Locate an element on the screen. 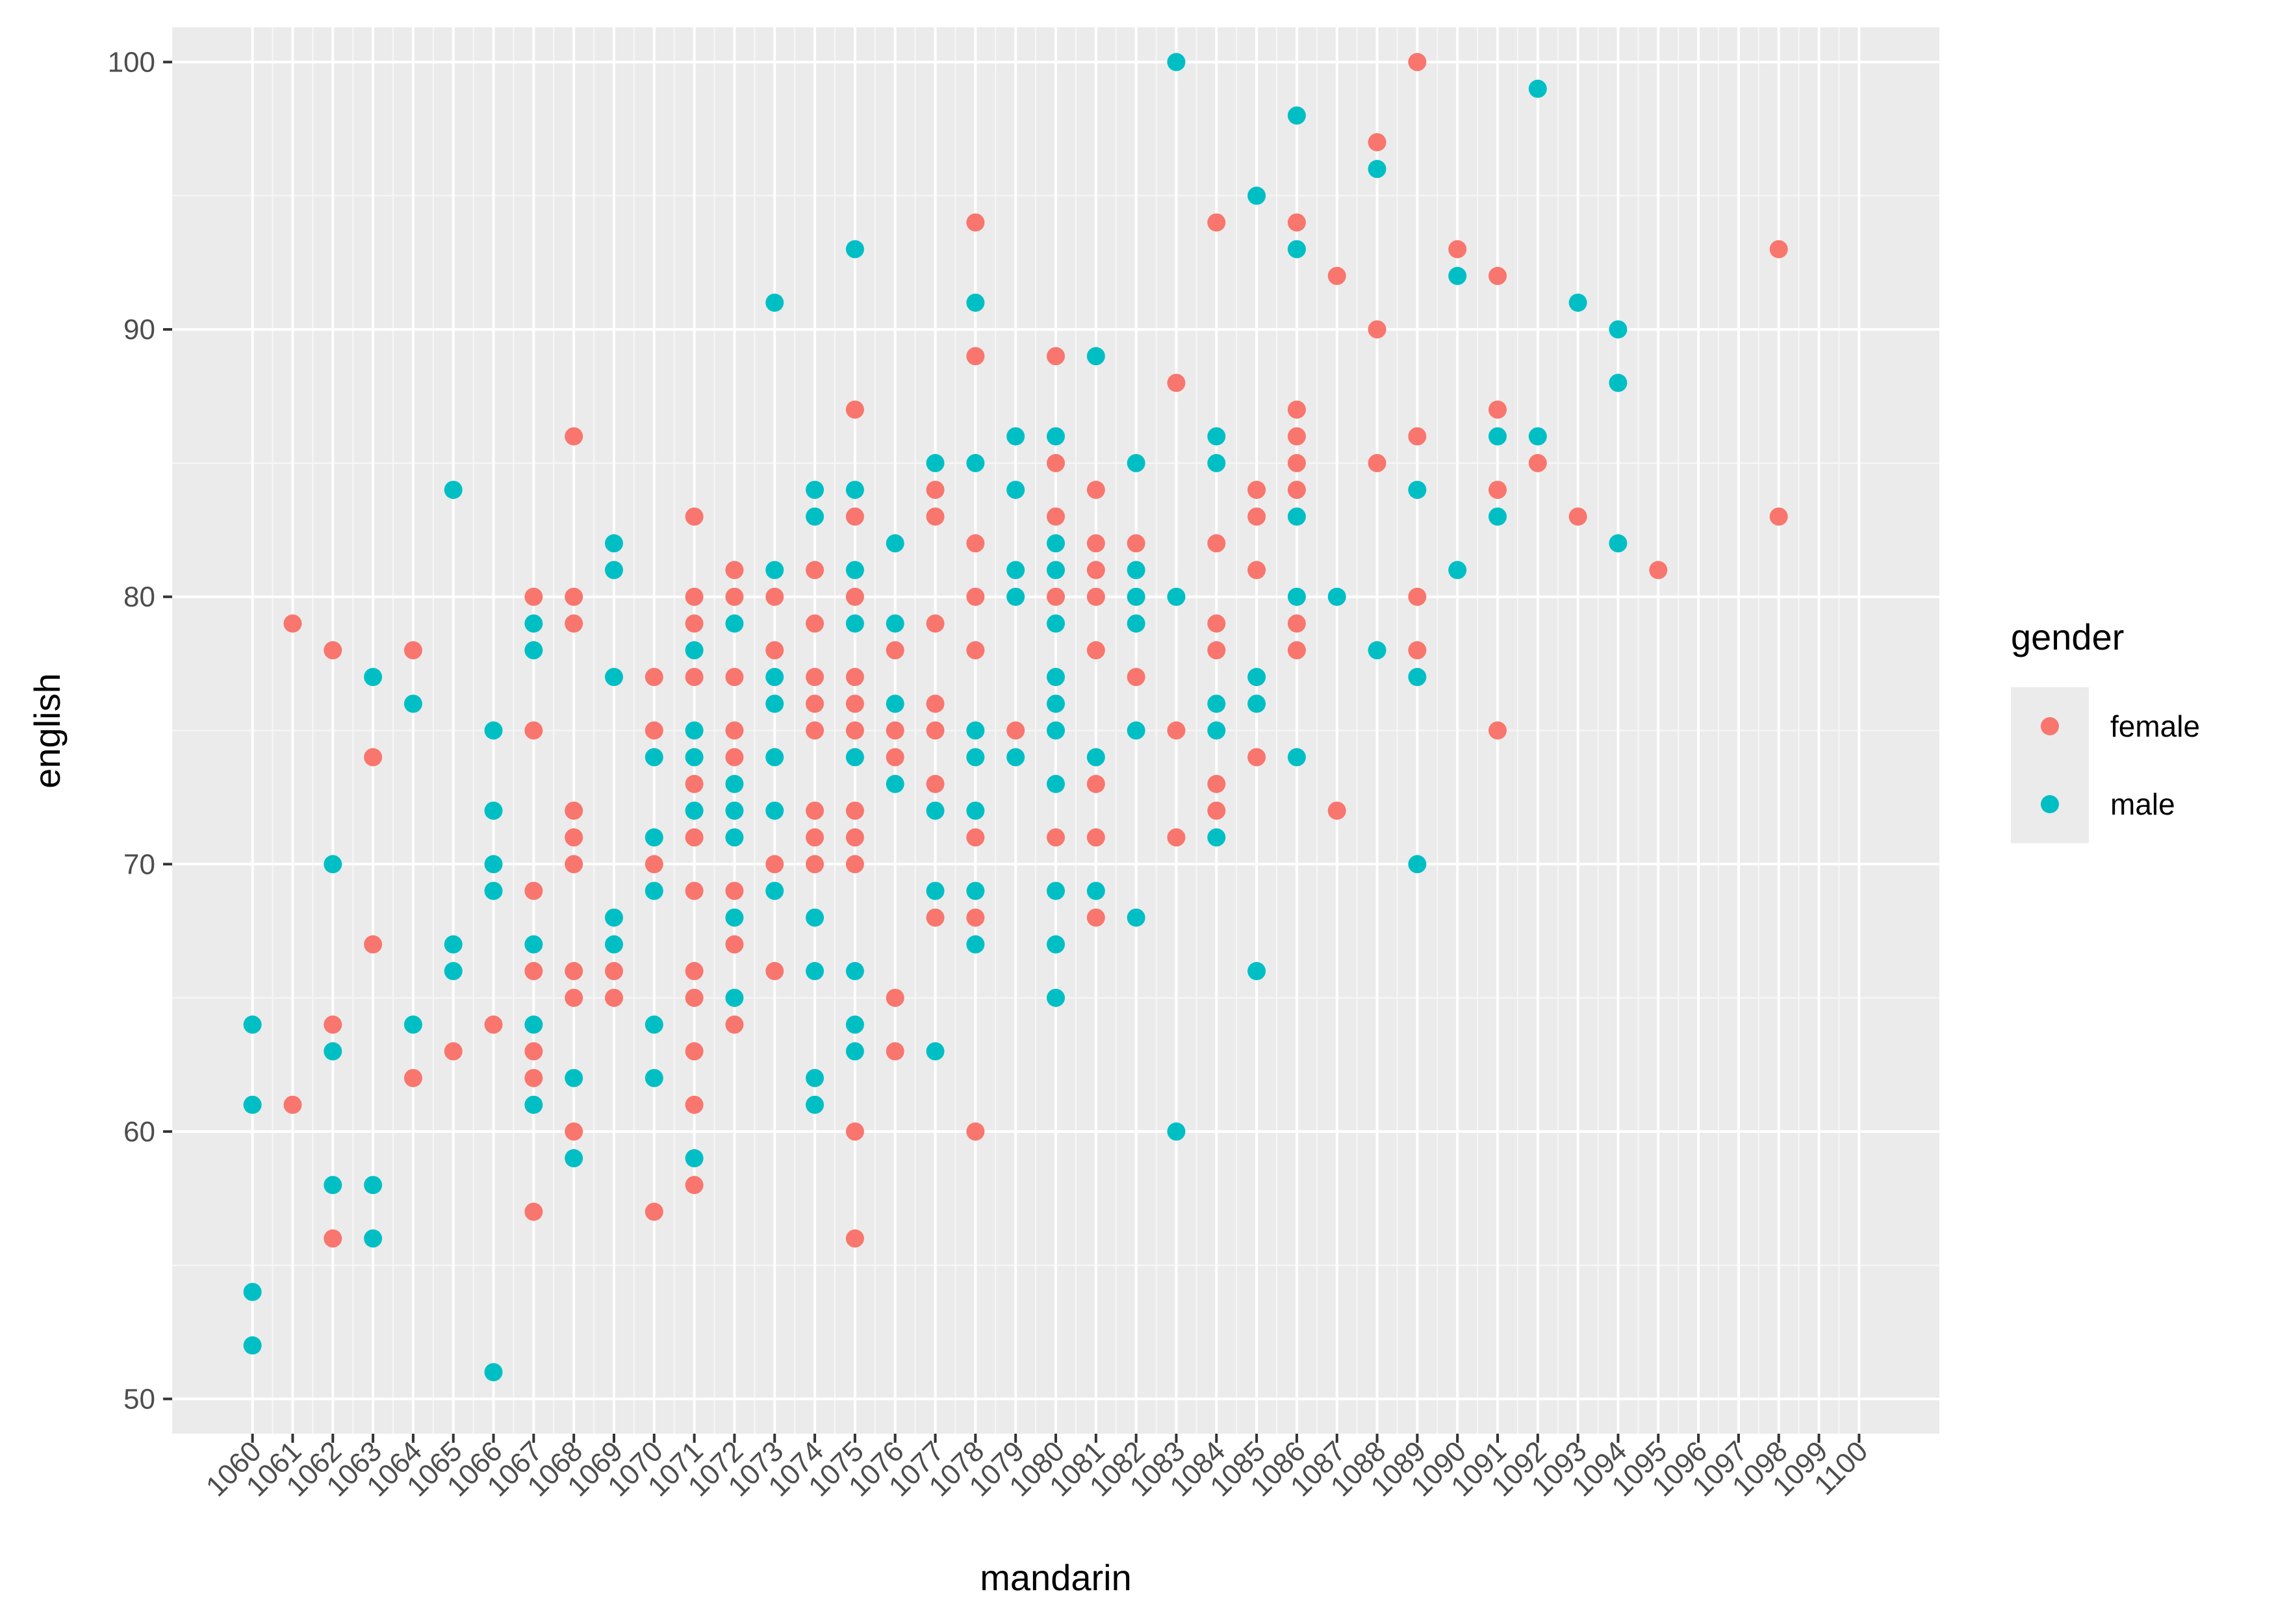 Image resolution: width=2274 pixels, height=1624 pixels. legend: gender female male is located at coordinates (2105, 729).